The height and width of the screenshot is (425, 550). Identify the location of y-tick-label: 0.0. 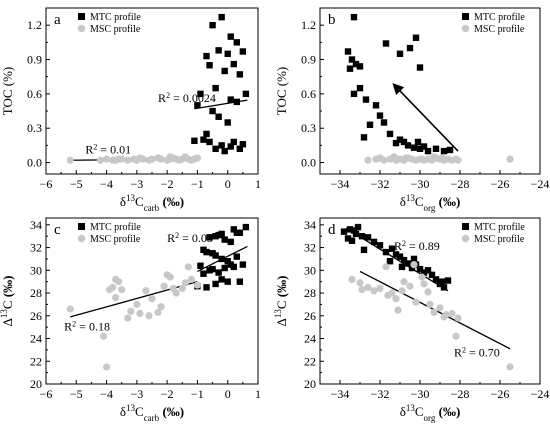
(308, 163).